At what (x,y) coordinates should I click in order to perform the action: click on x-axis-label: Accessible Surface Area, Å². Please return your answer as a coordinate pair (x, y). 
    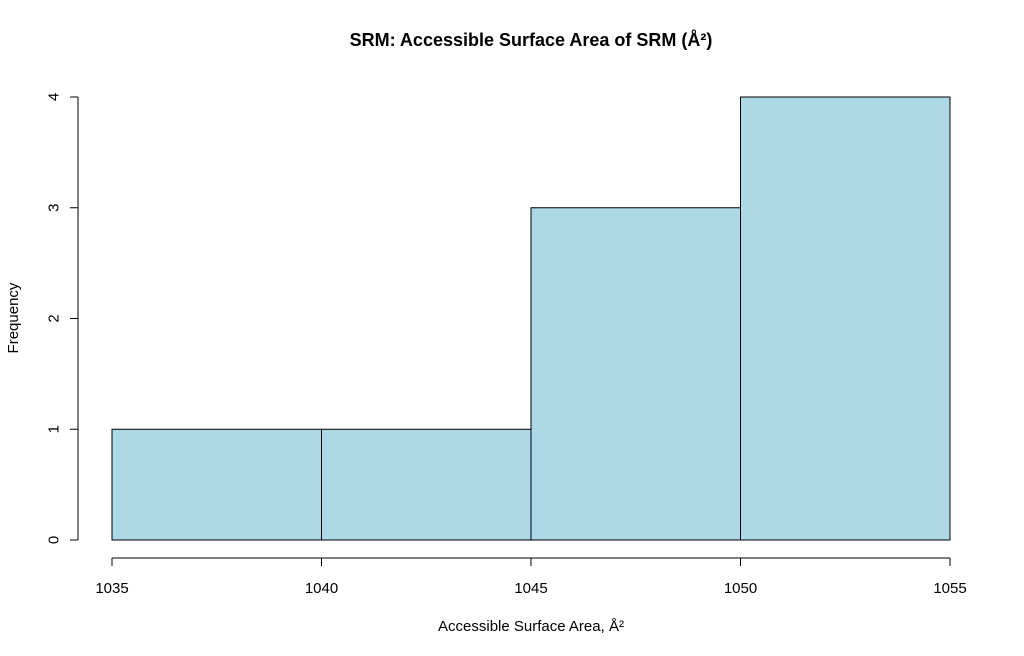
    Looking at the image, I should click on (531, 626).